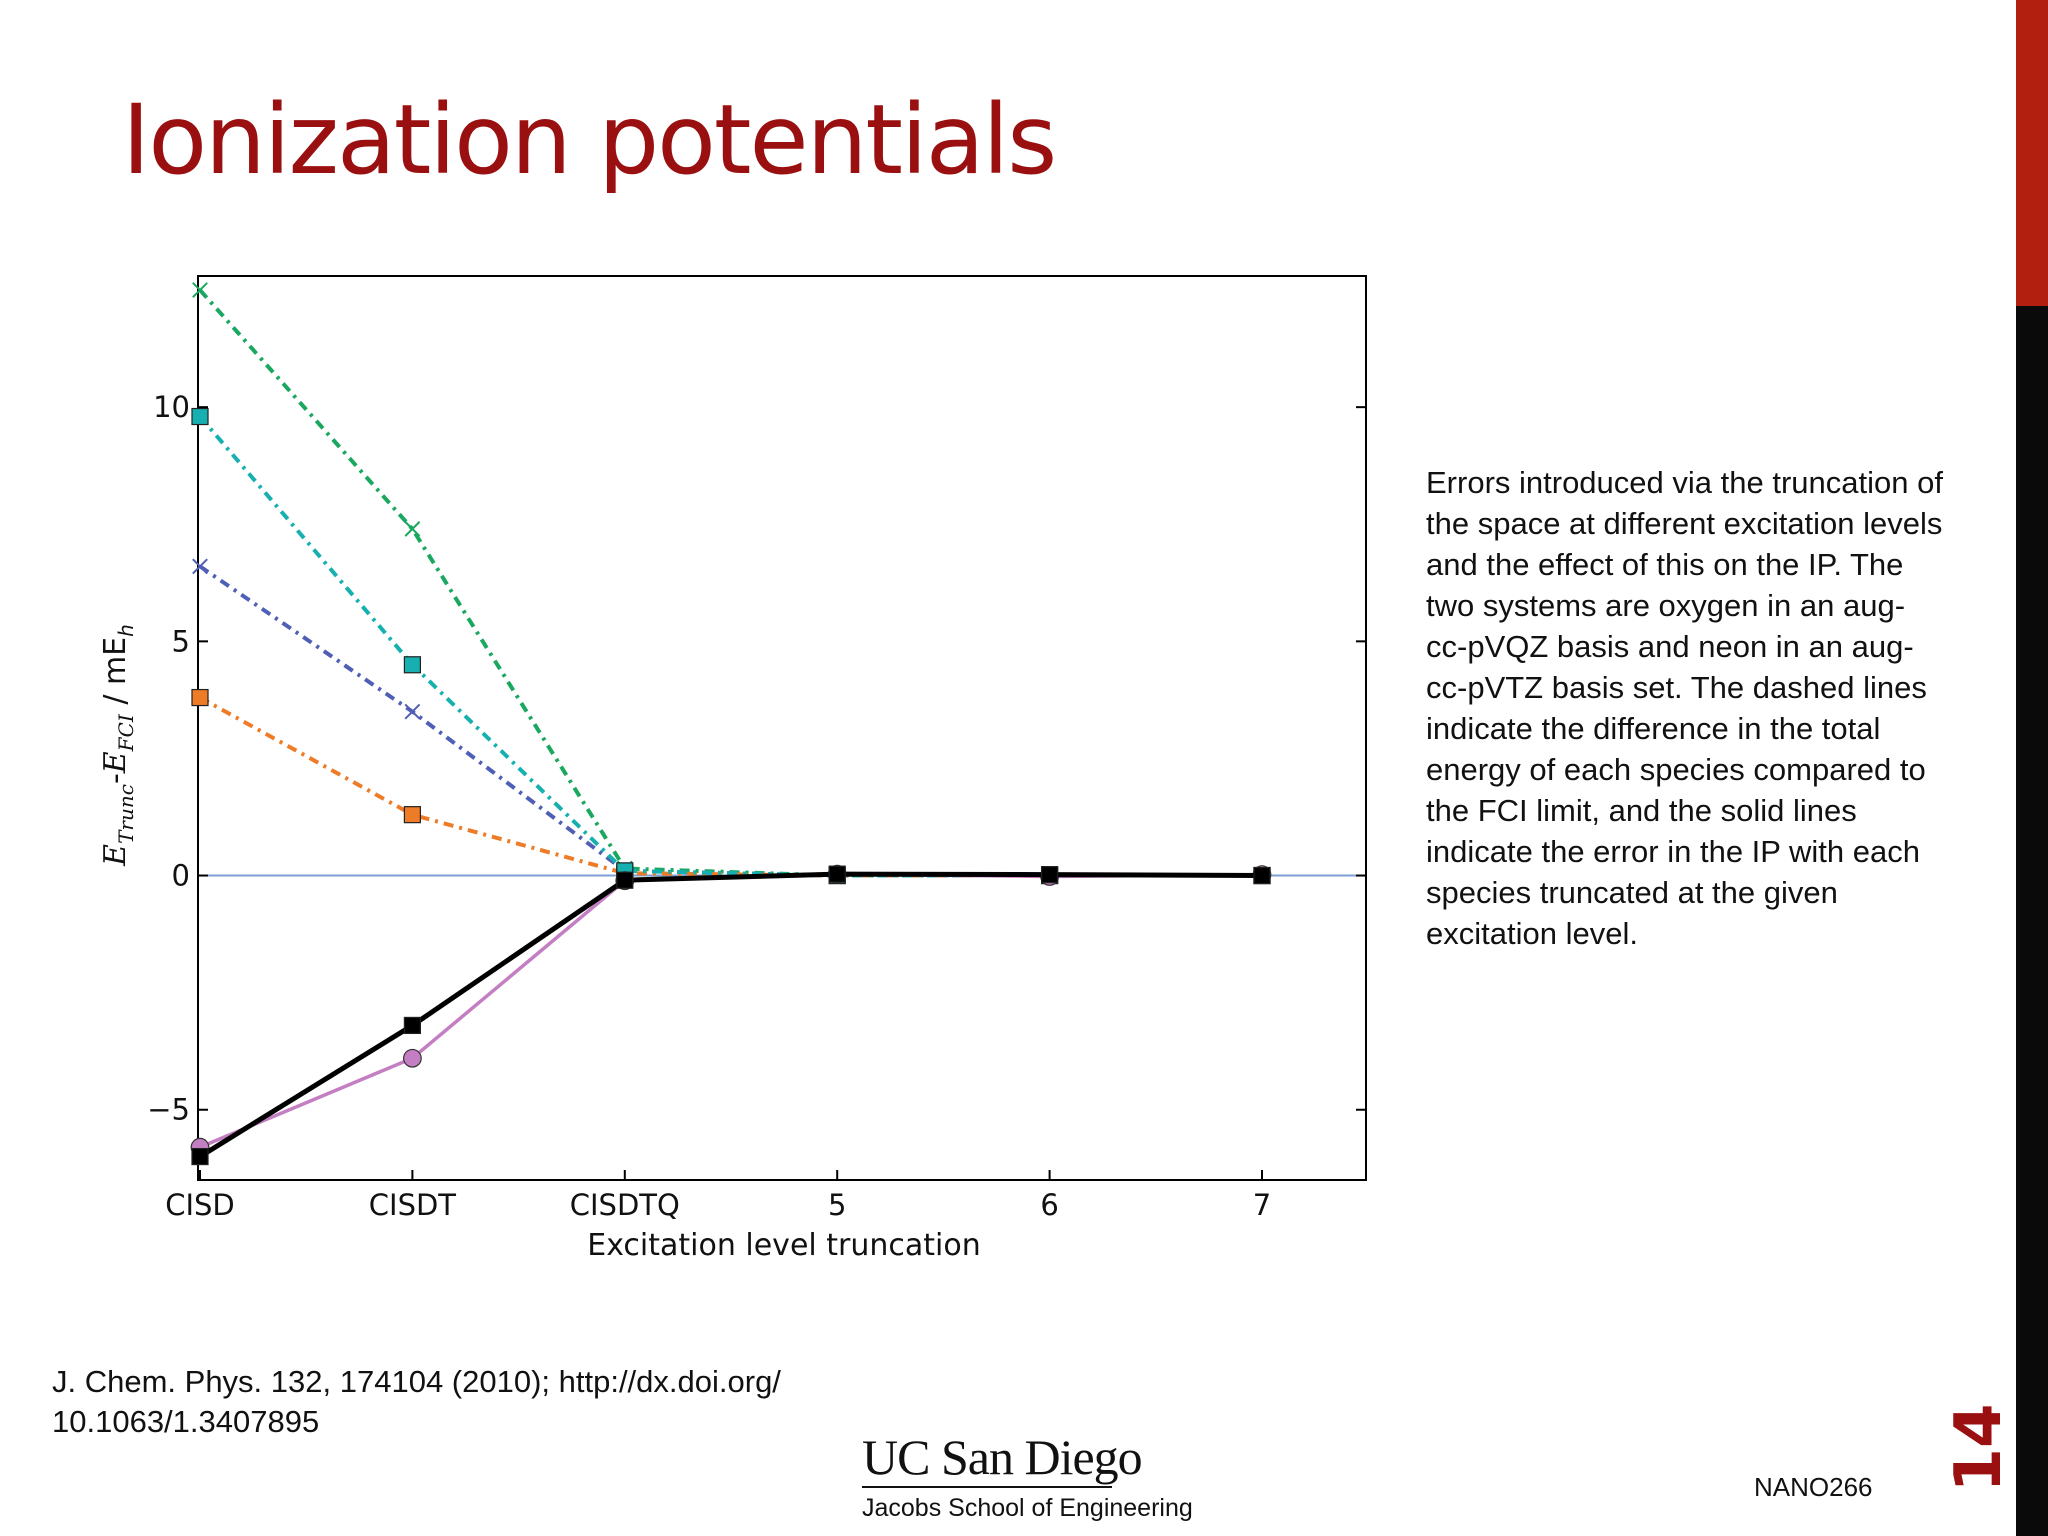 This screenshot has height=1536, width=2048. What do you see at coordinates (1049, 1205) in the screenshot?
I see `x-tick-label: 6` at bounding box center [1049, 1205].